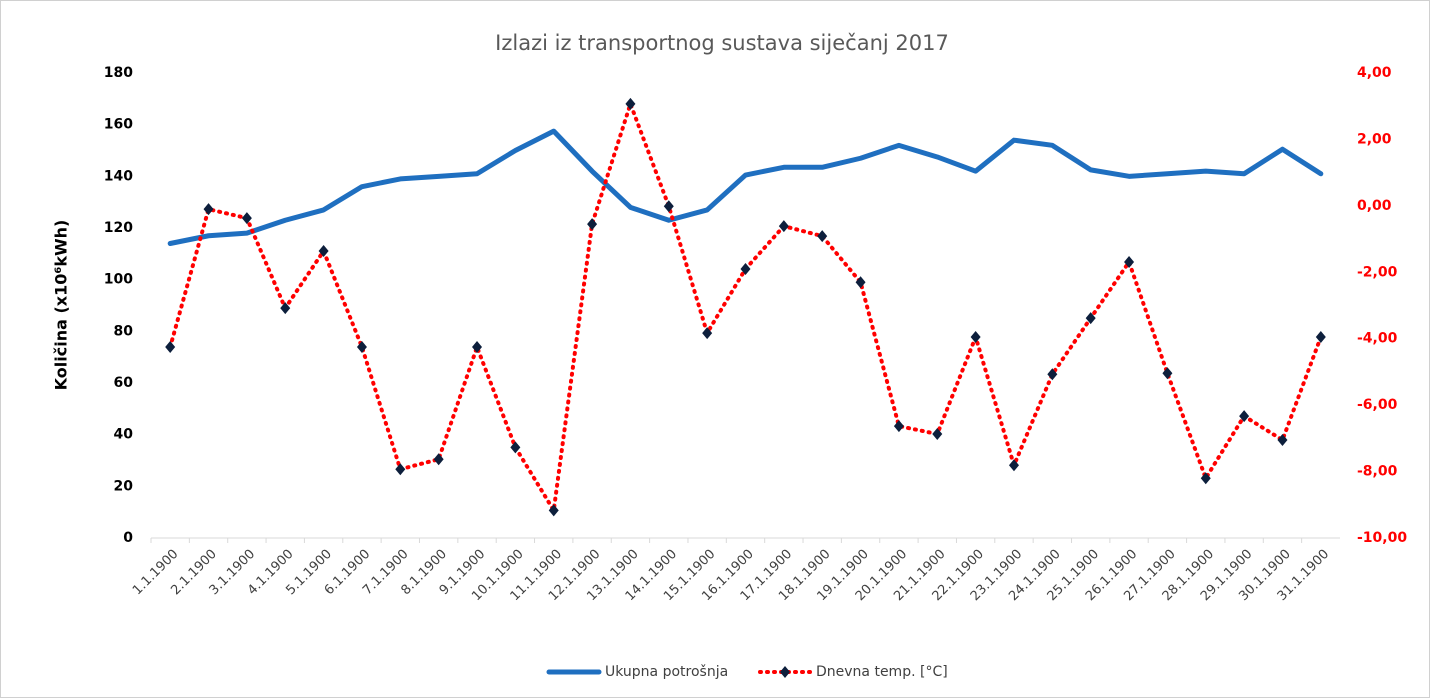 This screenshot has height=699, width=1431. What do you see at coordinates (785, 672) in the screenshot?
I see `legend-marker` at bounding box center [785, 672].